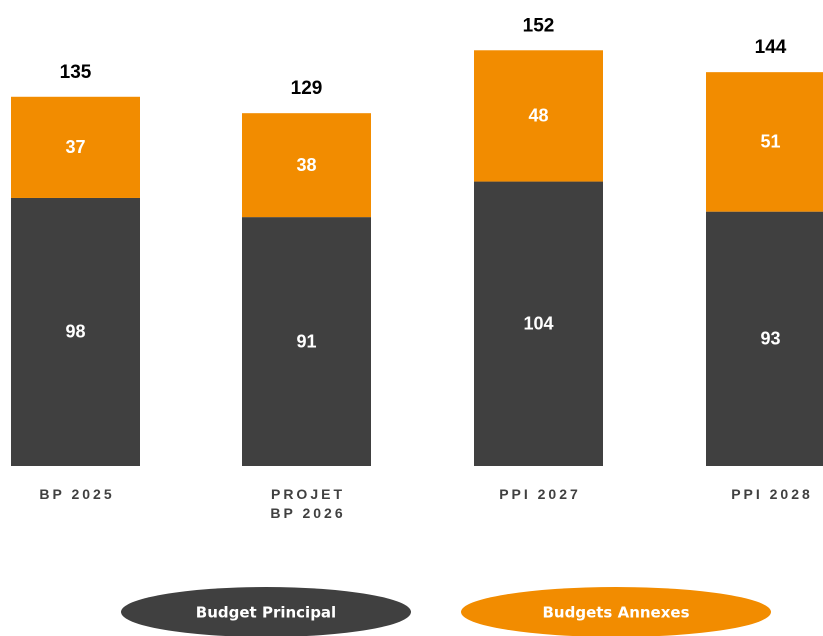  I want to click on total-label: 144, so click(771, 47).